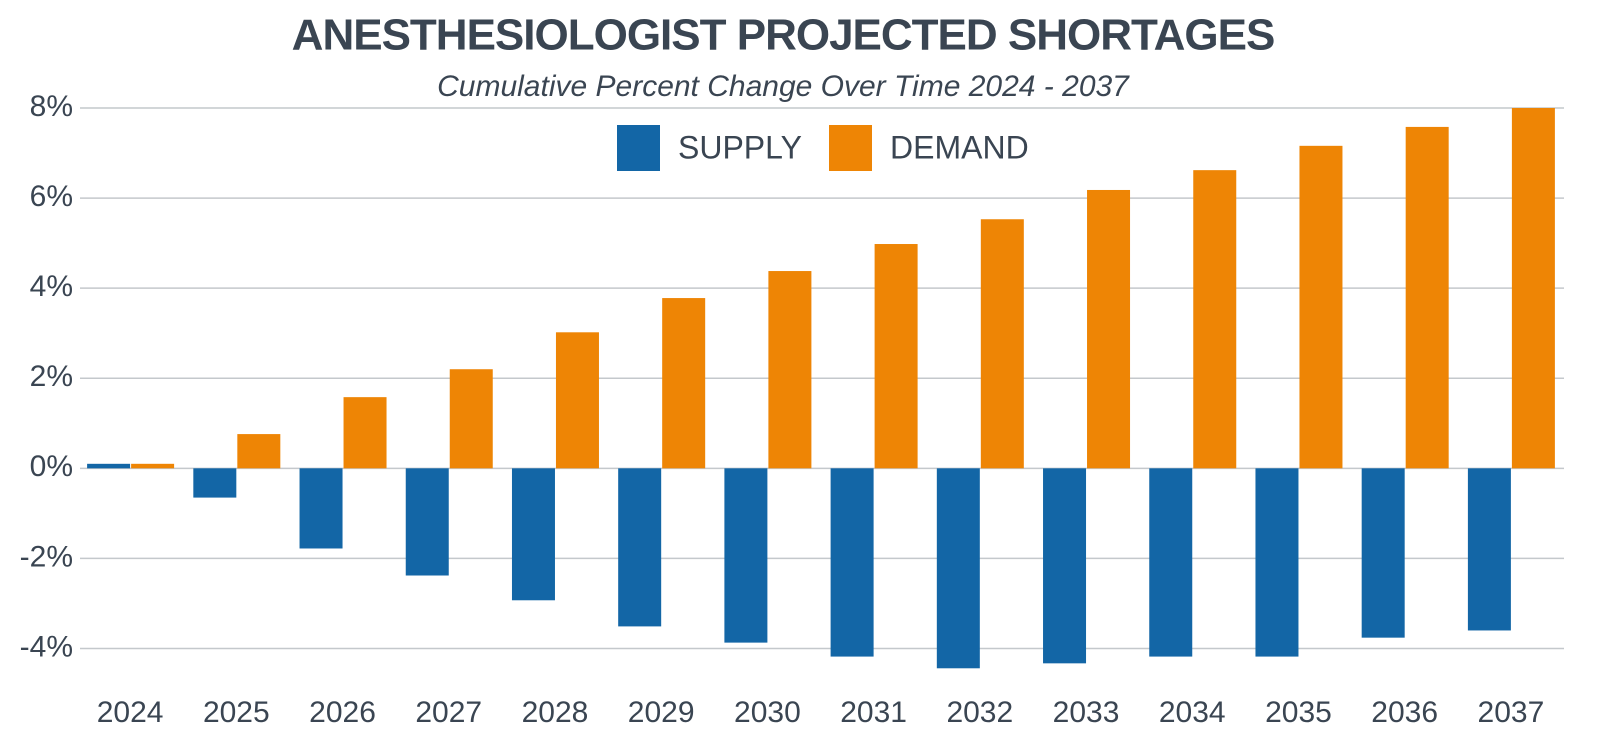  What do you see at coordinates (51, 466) in the screenshot?
I see `y-tick-label: 0%` at bounding box center [51, 466].